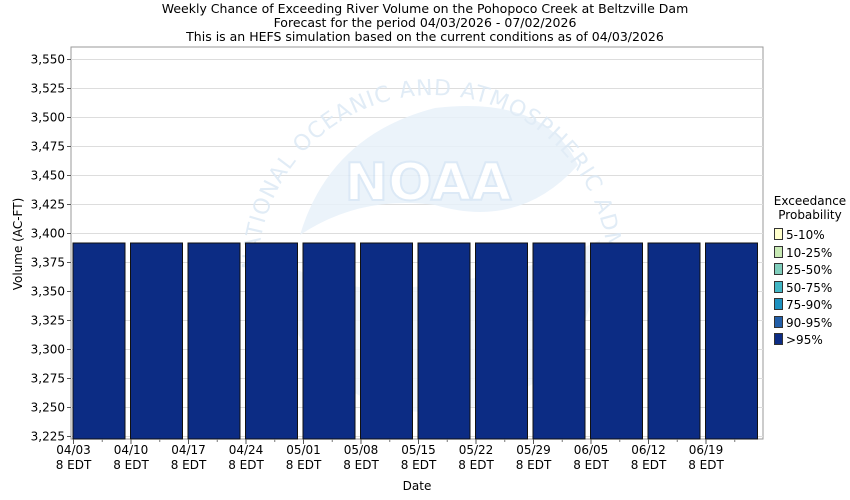 This screenshot has width=850, height=500. I want to click on x-axis-label: Date, so click(417, 486).